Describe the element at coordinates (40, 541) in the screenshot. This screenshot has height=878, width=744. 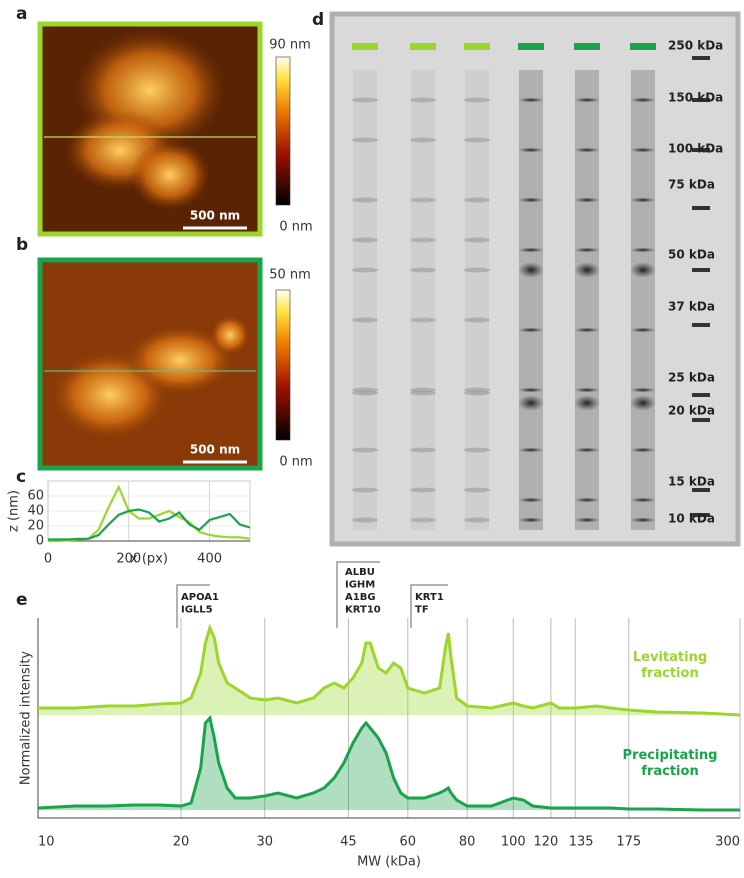
I see `y-tick-label: 0` at that location.